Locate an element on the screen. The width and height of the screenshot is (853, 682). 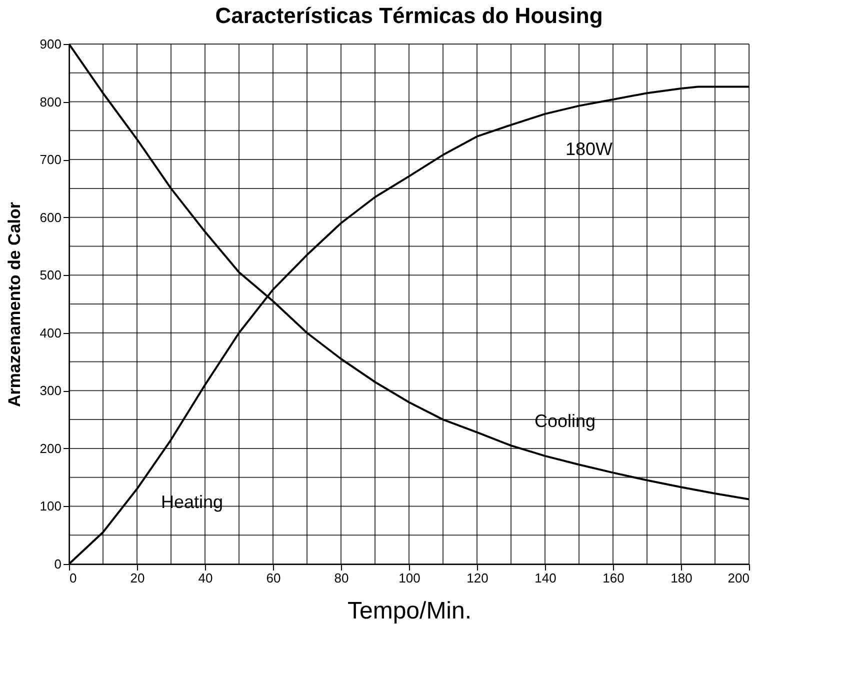
x-tick-label: 200 is located at coordinates (739, 578).